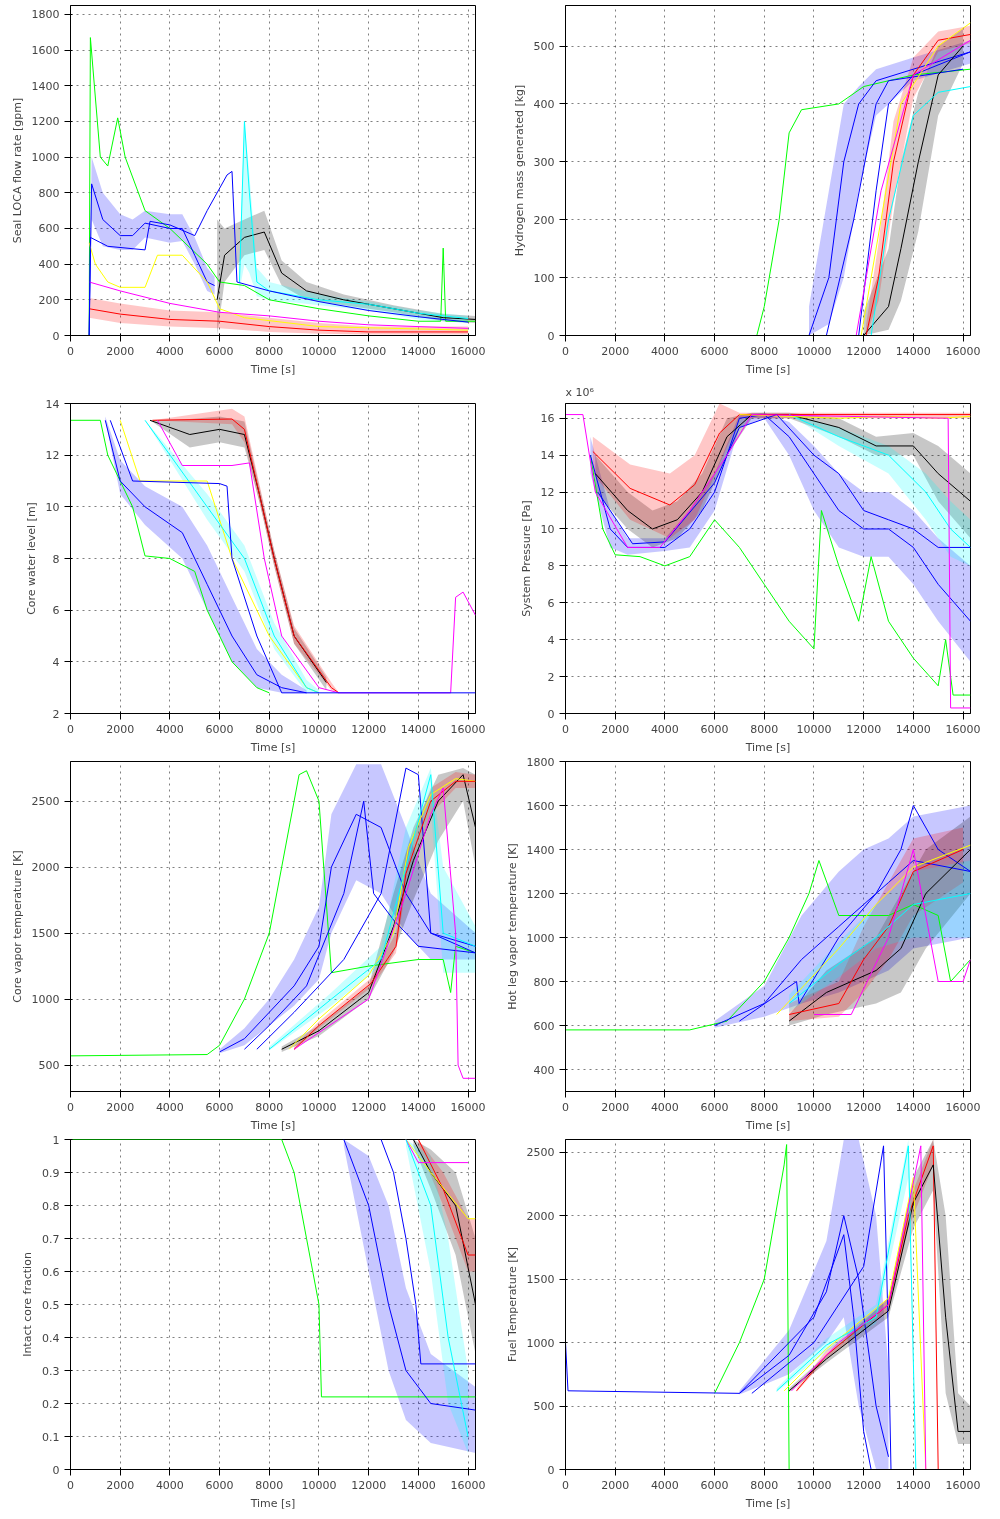 This screenshot has width=1000, height=1519. What do you see at coordinates (51, 1338) in the screenshot?
I see `y-tick-label: 0.4` at bounding box center [51, 1338].